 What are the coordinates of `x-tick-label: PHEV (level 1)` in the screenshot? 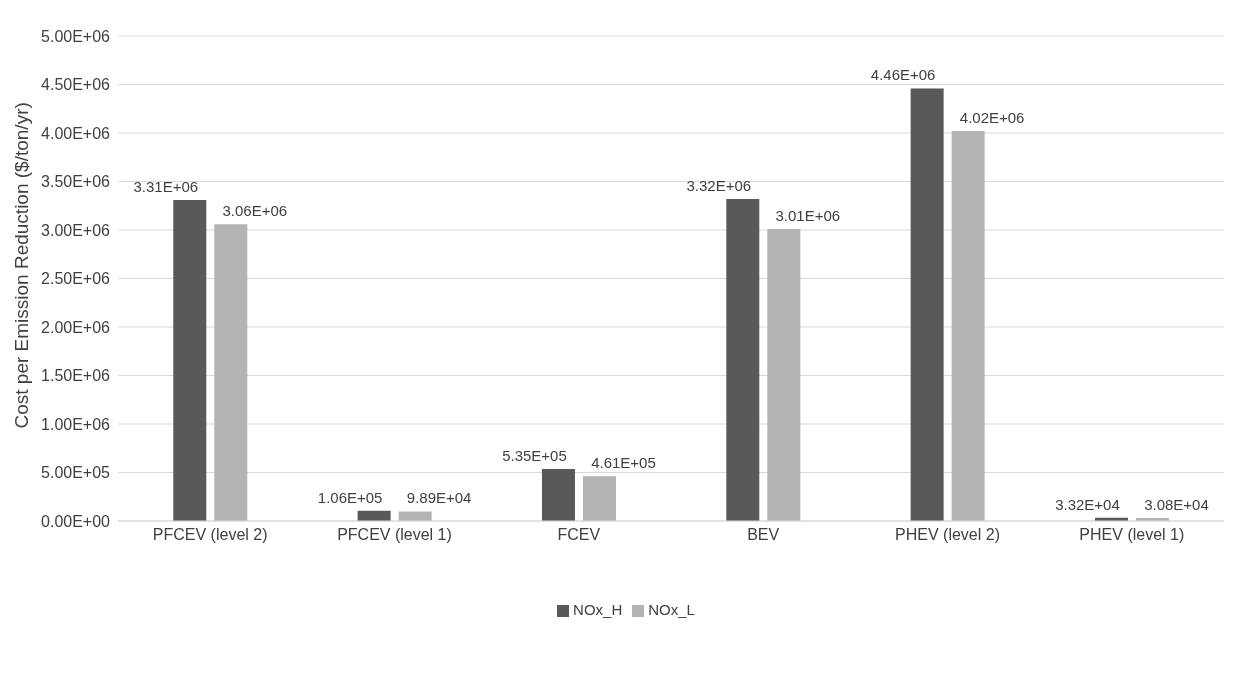 It's located at (1132, 535).